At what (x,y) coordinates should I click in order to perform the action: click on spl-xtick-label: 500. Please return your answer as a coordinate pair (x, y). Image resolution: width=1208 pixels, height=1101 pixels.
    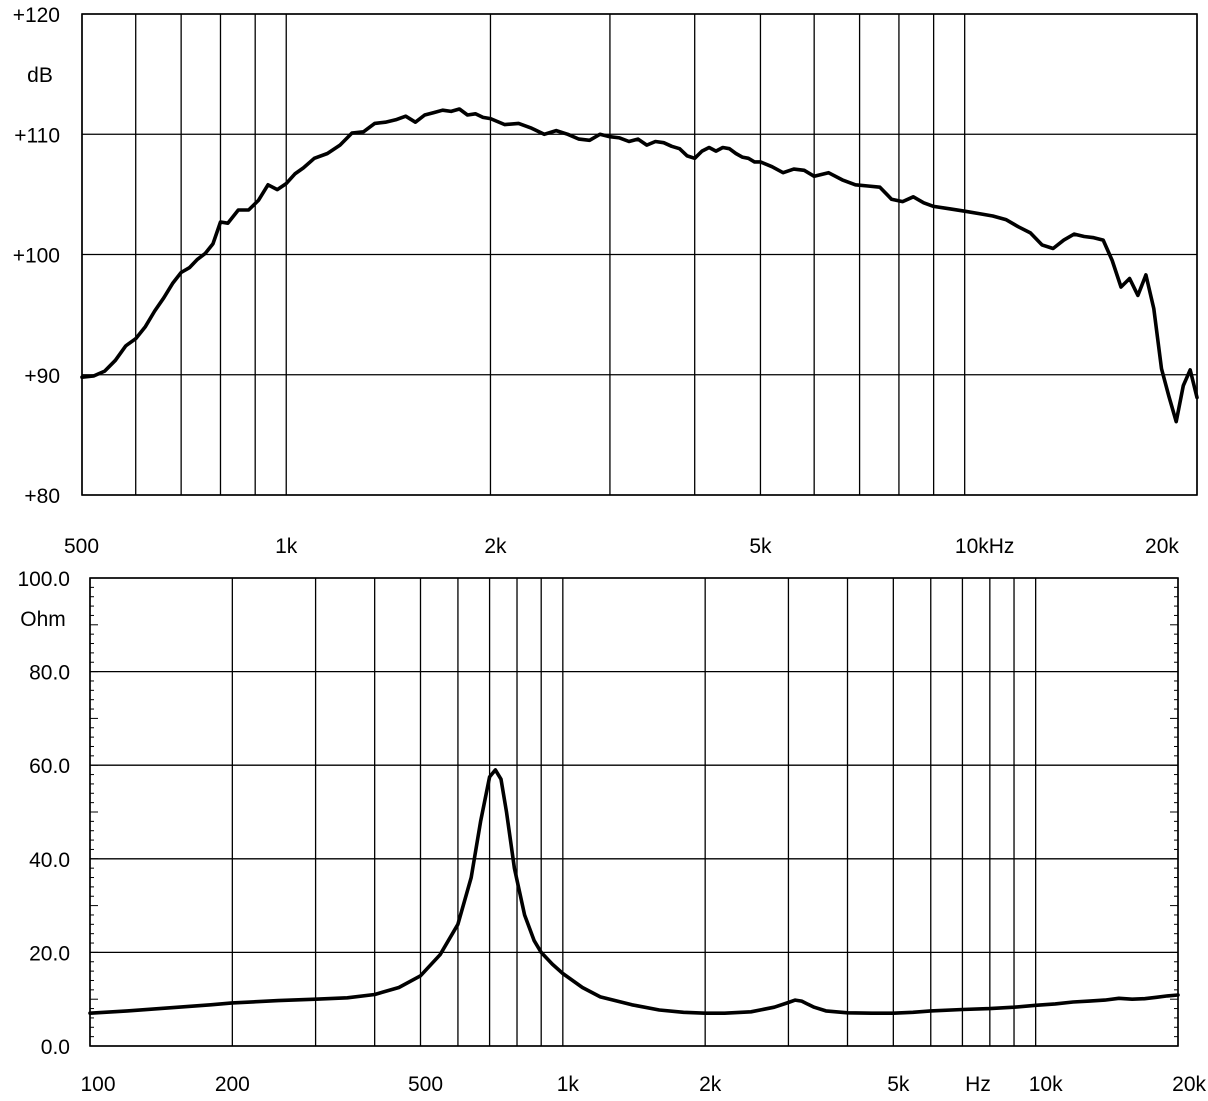
    Looking at the image, I should click on (81, 546).